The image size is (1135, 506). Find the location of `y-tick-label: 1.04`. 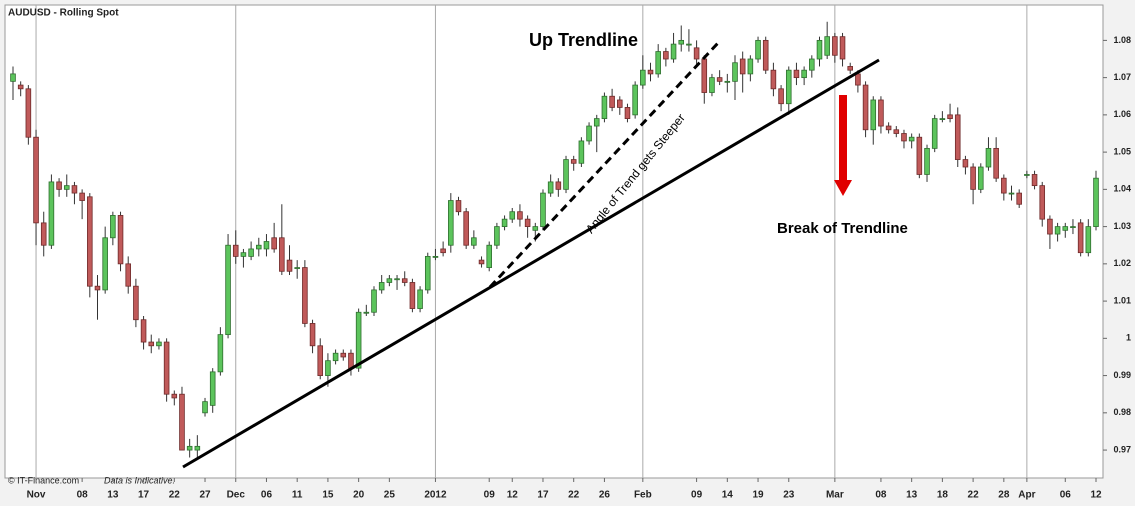

y-tick-label: 1.04 is located at coordinates (1122, 189).